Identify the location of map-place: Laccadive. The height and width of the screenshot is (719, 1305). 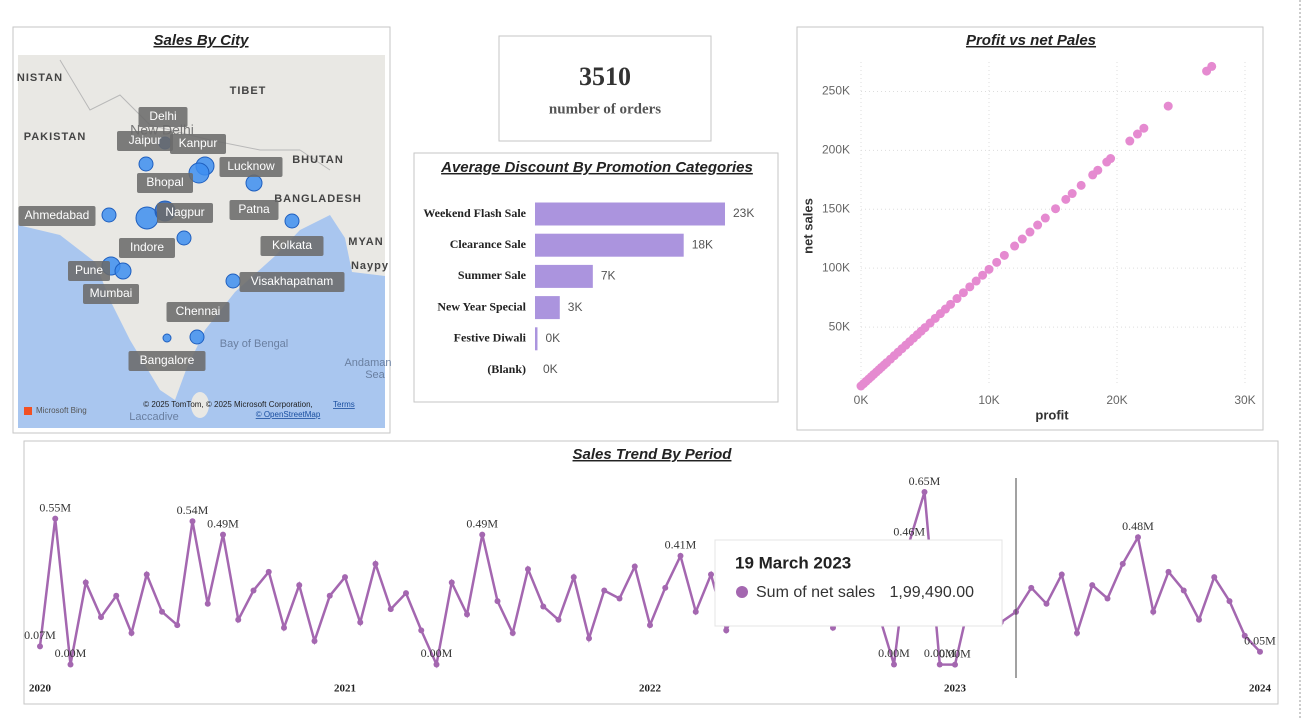
(154, 417).